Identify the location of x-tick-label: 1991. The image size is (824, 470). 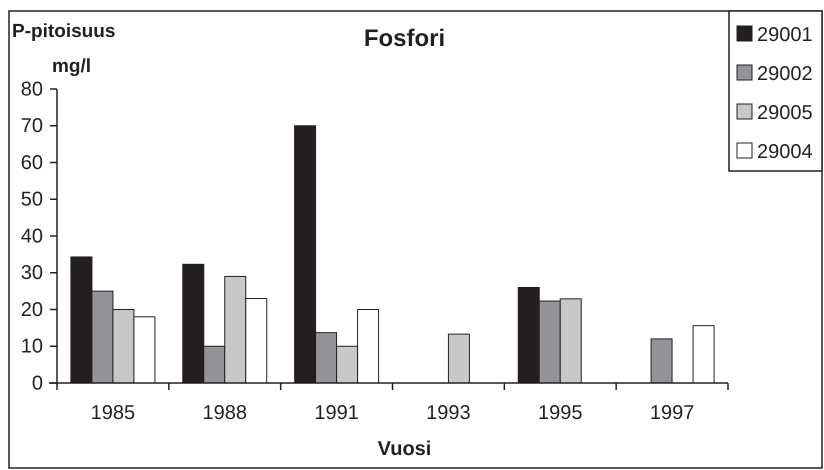
(336, 413).